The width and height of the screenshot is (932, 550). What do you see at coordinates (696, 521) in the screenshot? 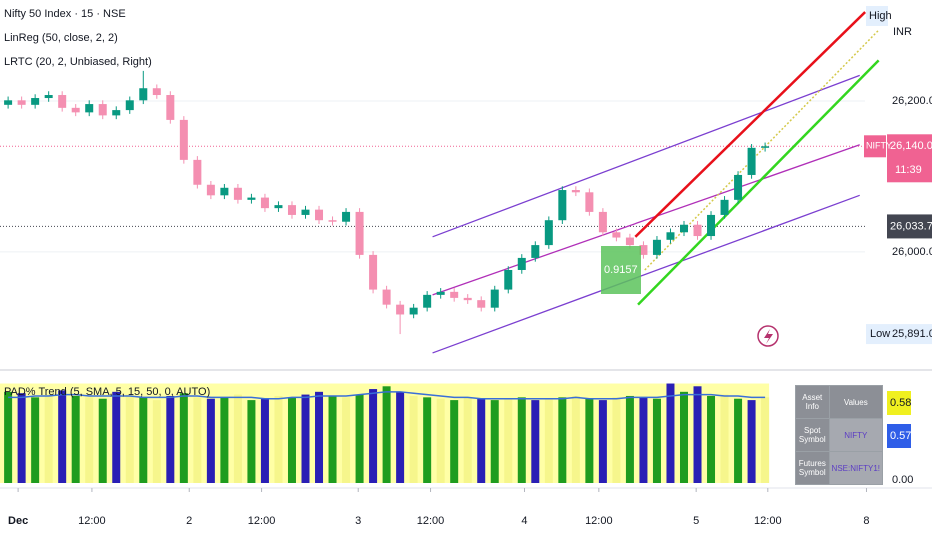
I see `x-tick-label: 5` at bounding box center [696, 521].